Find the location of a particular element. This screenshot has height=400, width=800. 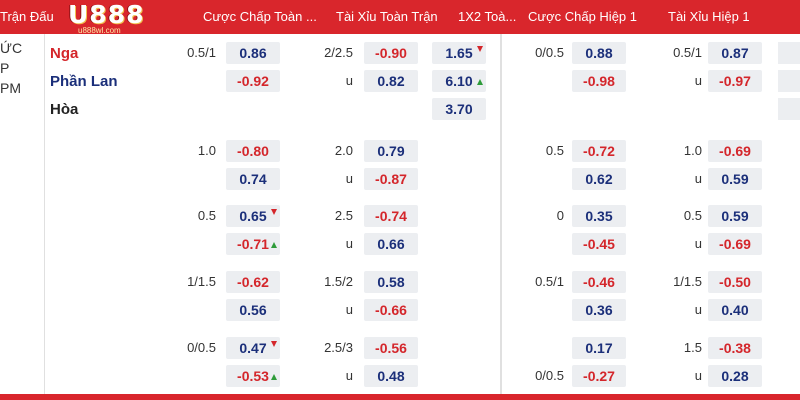

odds-cell: -0.53 is located at coordinates (253, 376).